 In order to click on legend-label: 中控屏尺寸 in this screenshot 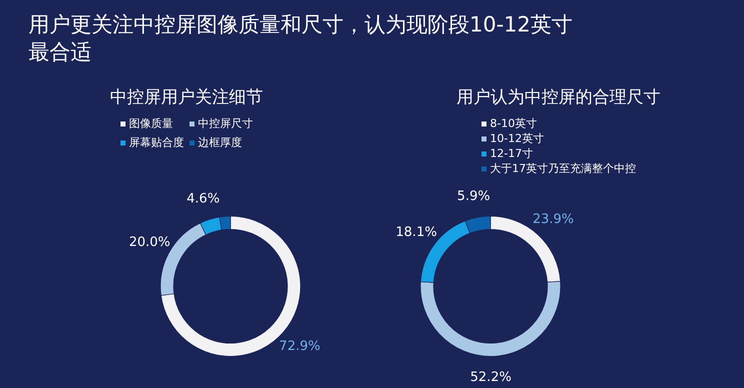, I will do `click(225, 123)`.